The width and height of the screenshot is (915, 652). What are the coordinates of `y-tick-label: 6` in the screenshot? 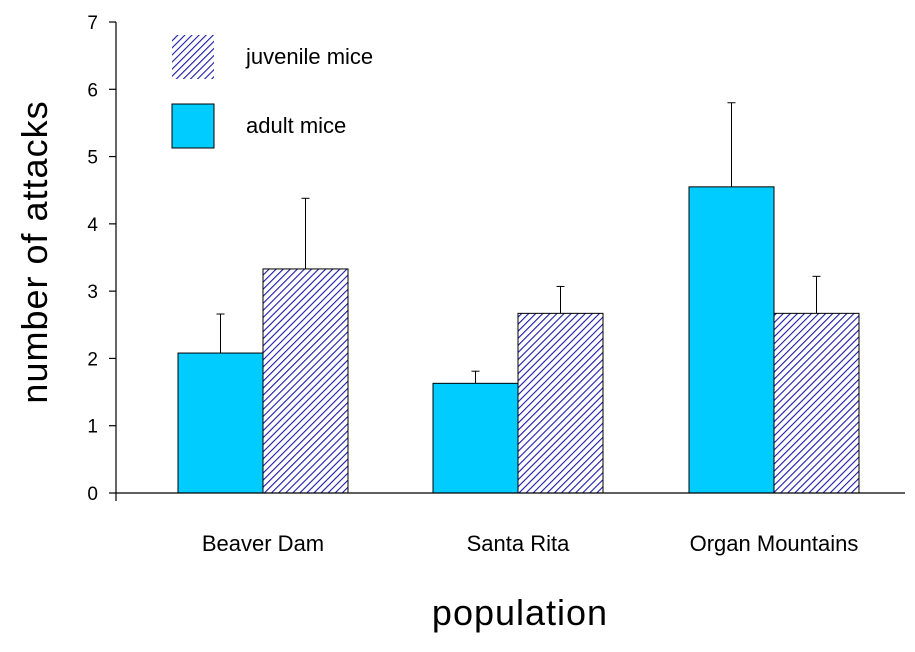 It's located at (92, 90).